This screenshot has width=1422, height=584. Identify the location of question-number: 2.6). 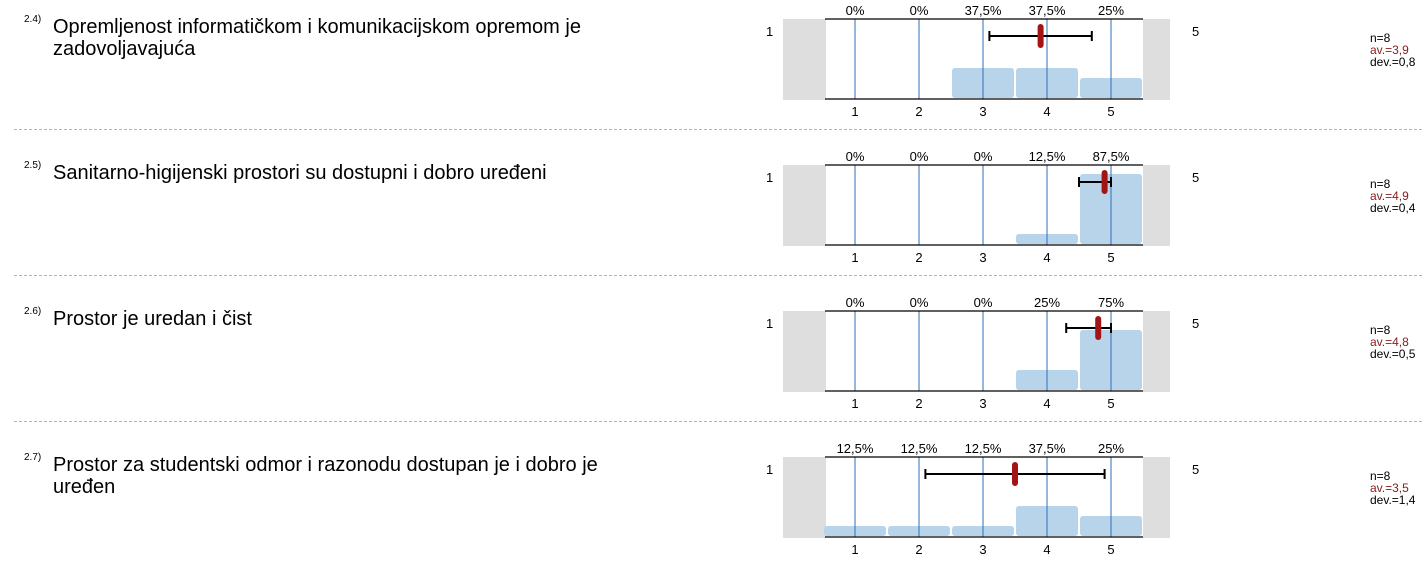
(33, 311).